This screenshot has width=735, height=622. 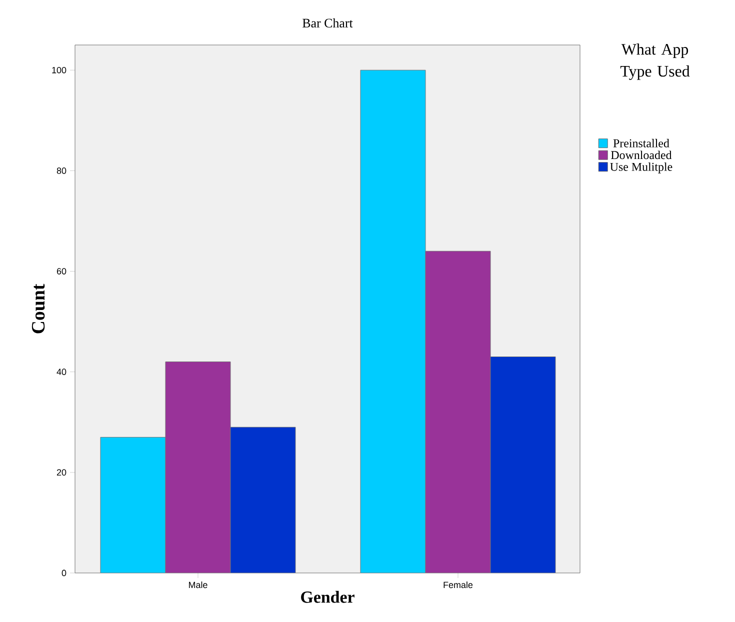 What do you see at coordinates (61, 171) in the screenshot?
I see `y-tick-label: 80` at bounding box center [61, 171].